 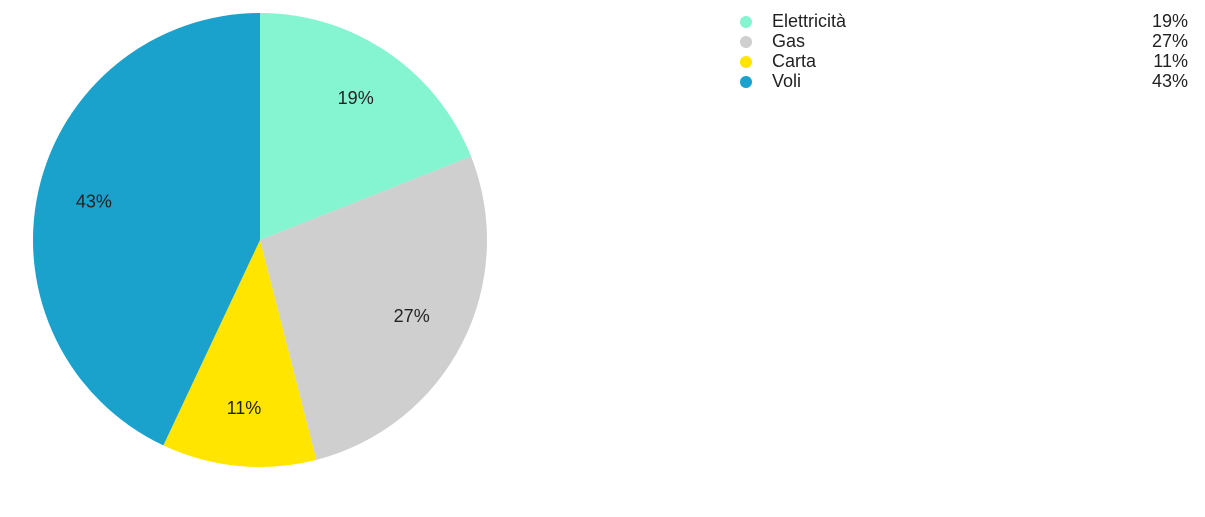 What do you see at coordinates (1170, 61) in the screenshot?
I see `legend-value: 11%` at bounding box center [1170, 61].